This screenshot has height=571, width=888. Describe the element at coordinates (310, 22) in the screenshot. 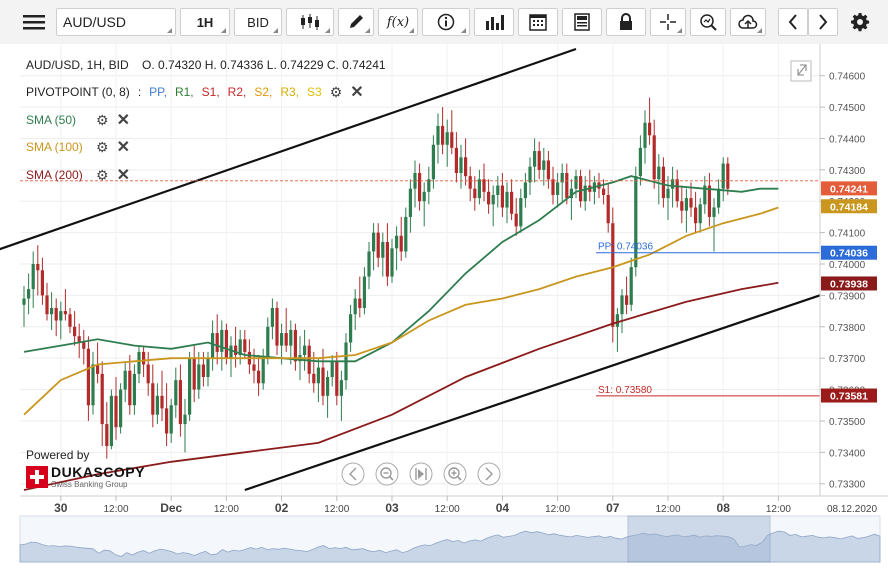

I see `chart-type-button` at that location.